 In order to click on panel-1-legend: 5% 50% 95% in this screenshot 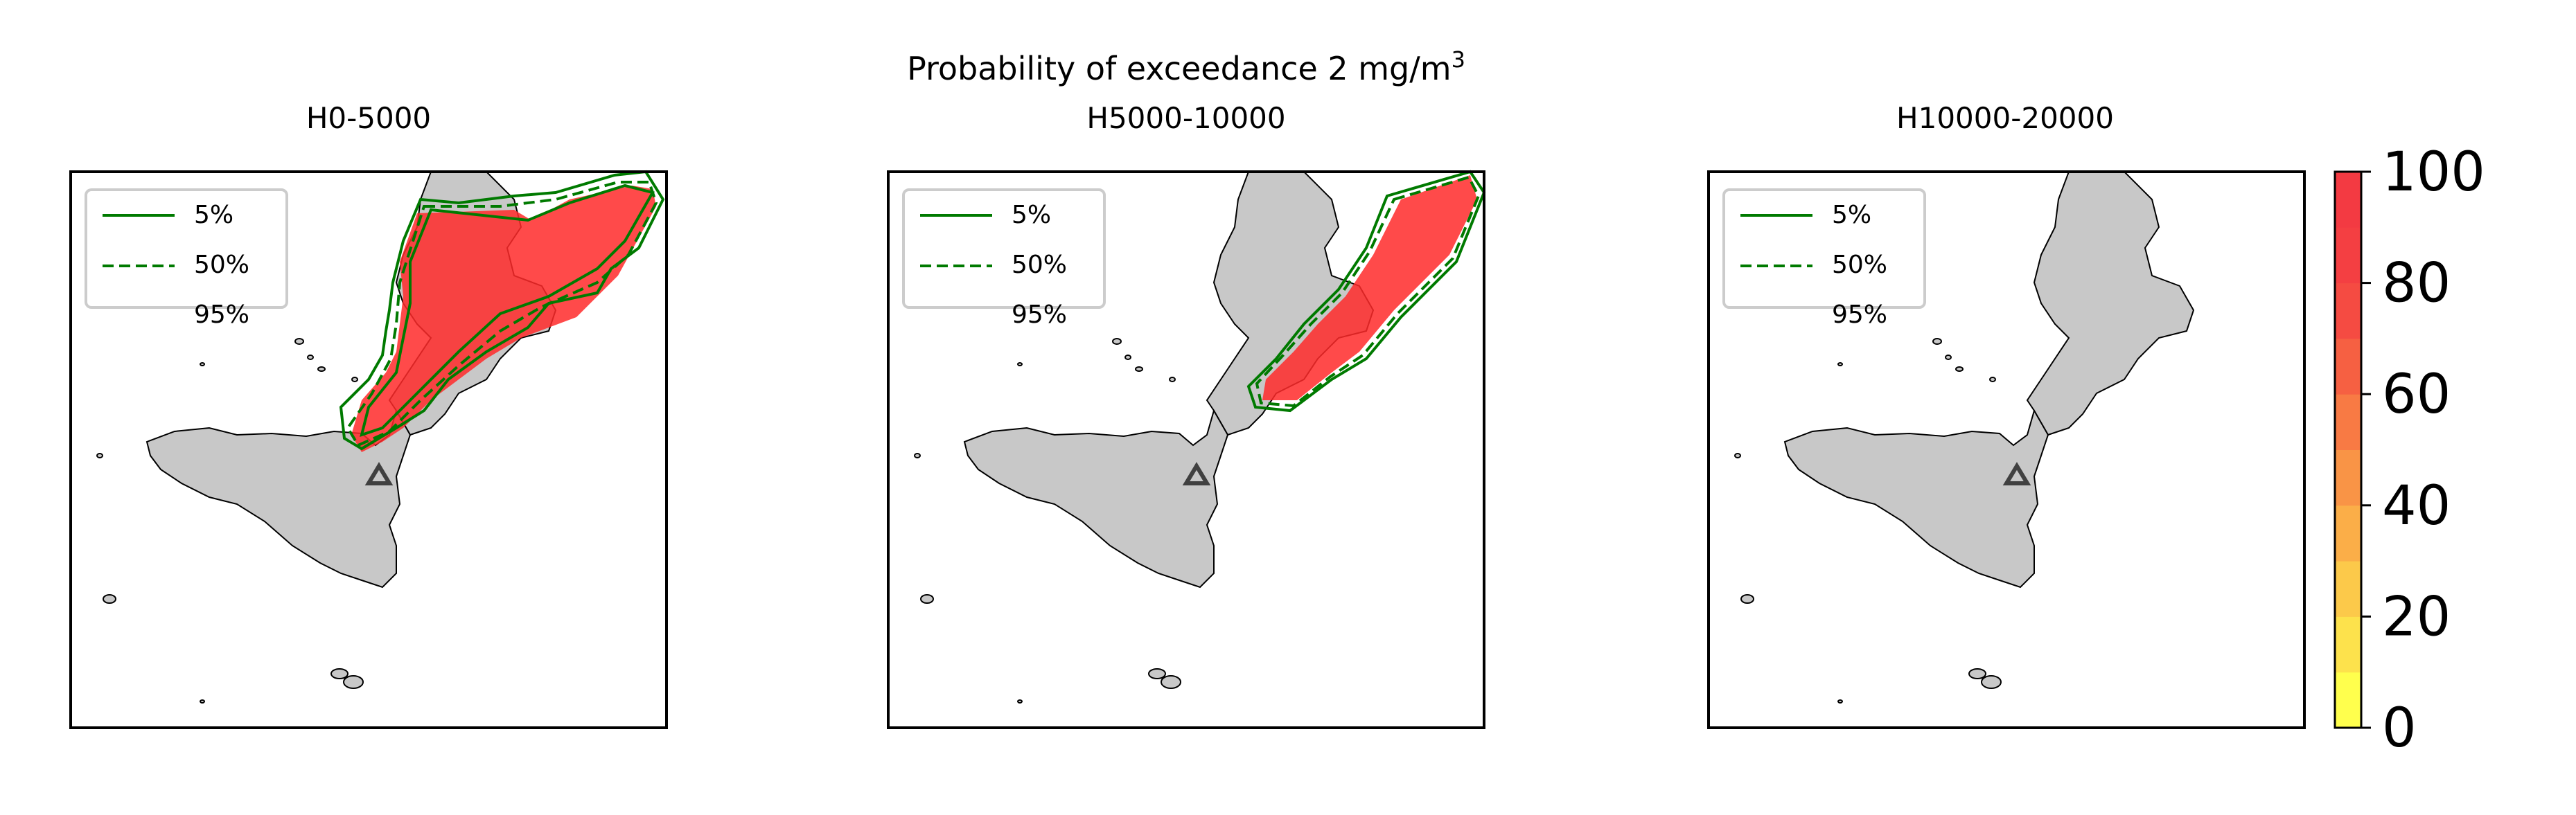, I will do `click(186, 258)`.